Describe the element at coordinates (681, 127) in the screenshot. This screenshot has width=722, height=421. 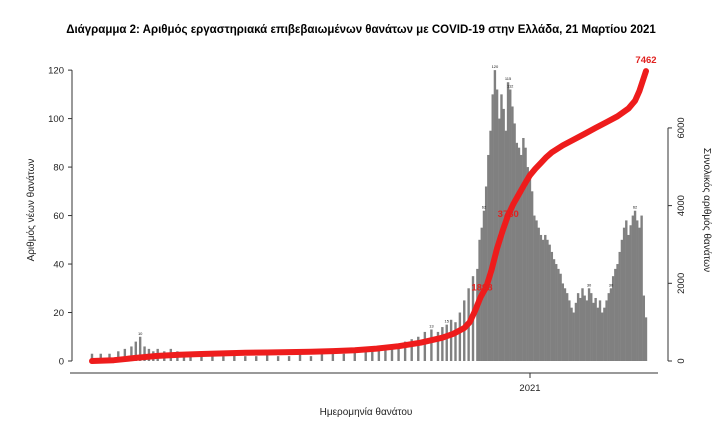
I see `right-axis-tick-label: 6000` at that location.